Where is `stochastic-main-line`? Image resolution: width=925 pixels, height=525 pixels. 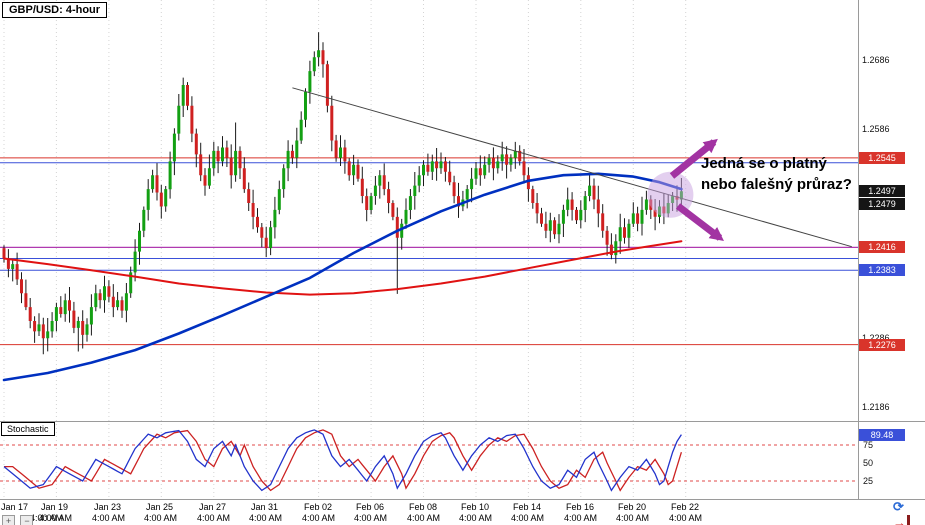
stochastic-main-line is located at coordinates (342, 460).